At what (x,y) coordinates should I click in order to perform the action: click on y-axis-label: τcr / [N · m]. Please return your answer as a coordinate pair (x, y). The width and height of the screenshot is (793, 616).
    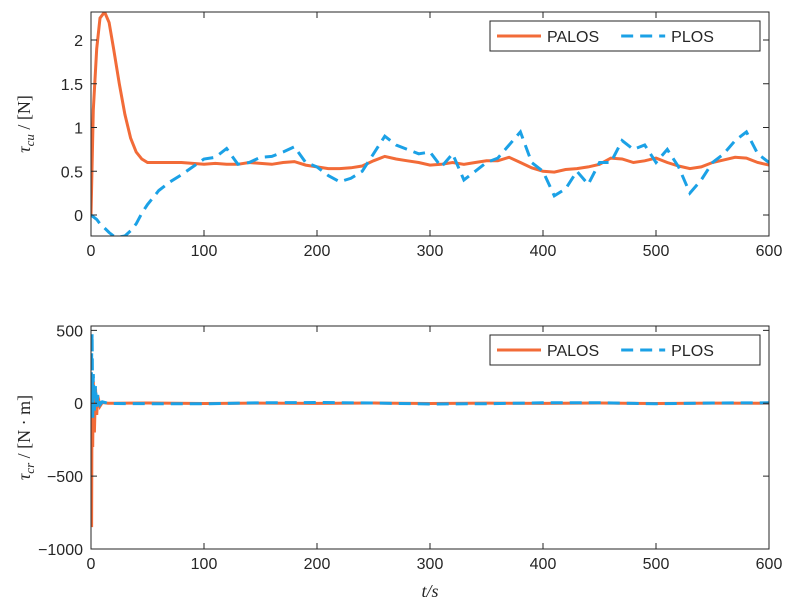
    Looking at the image, I should click on (25, 437).